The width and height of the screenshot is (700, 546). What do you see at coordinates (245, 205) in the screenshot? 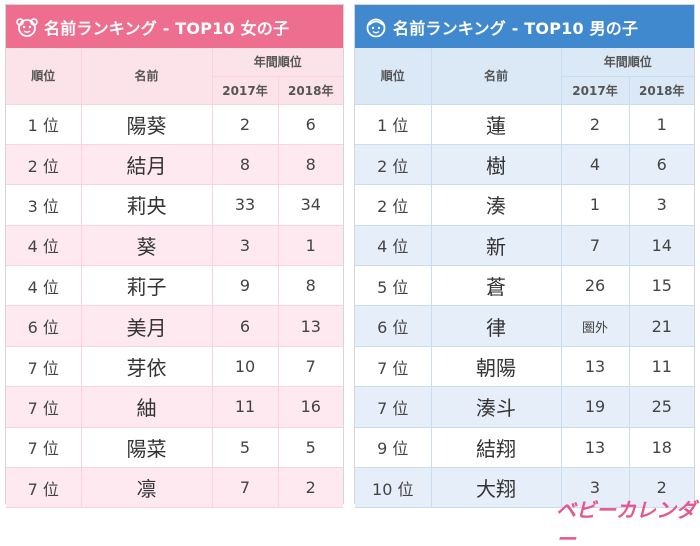
I see `rank-2017-cell: 33` at bounding box center [245, 205].